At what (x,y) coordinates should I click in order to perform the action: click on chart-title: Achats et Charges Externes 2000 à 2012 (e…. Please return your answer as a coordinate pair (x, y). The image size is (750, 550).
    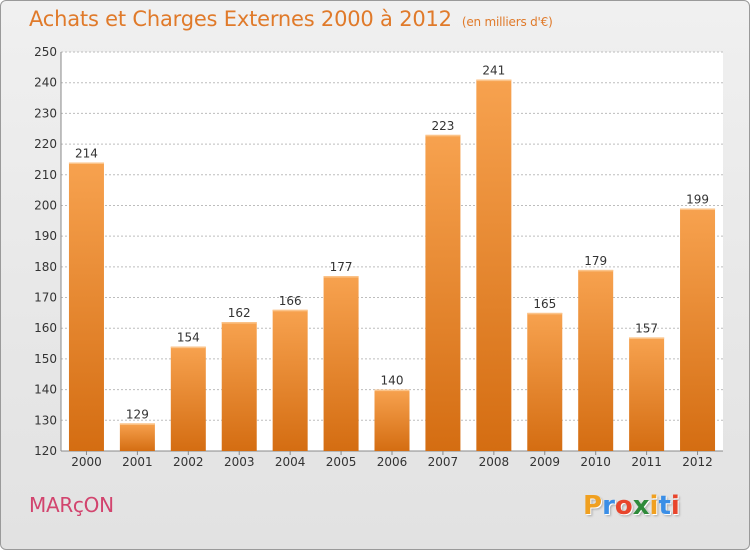
    Looking at the image, I should click on (291, 19).